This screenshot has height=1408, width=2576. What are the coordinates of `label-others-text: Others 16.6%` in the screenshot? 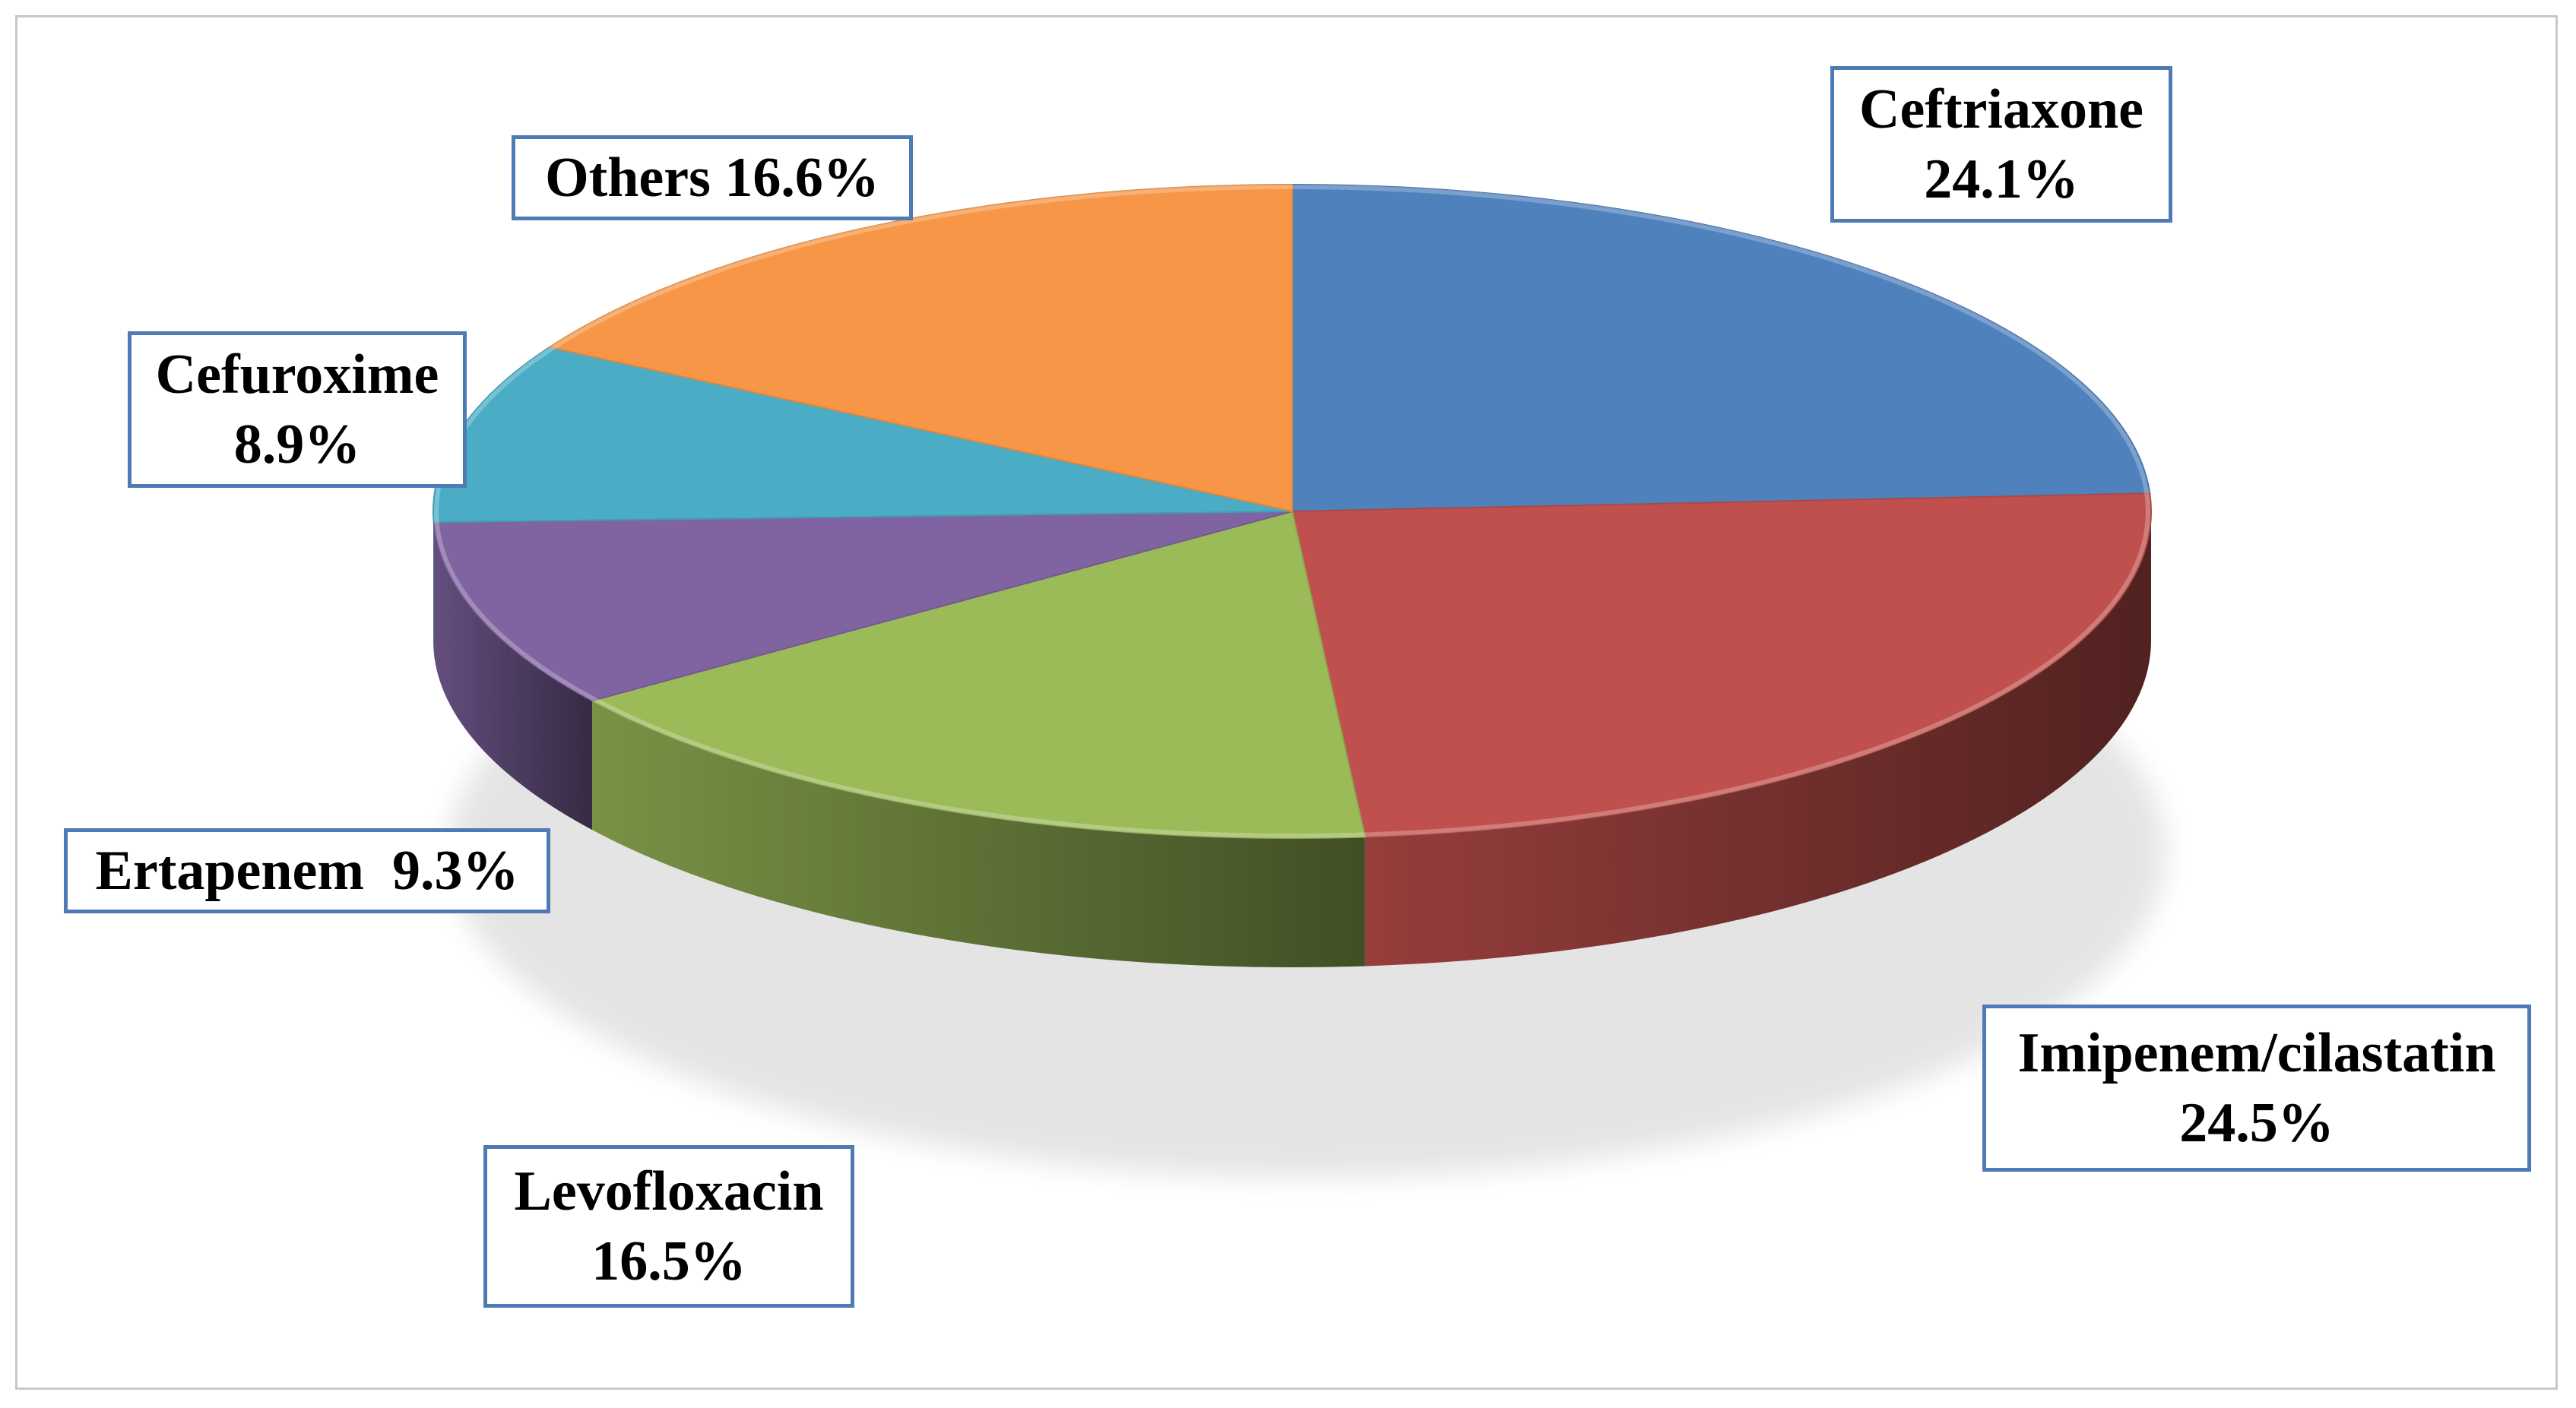 It's located at (712, 178).